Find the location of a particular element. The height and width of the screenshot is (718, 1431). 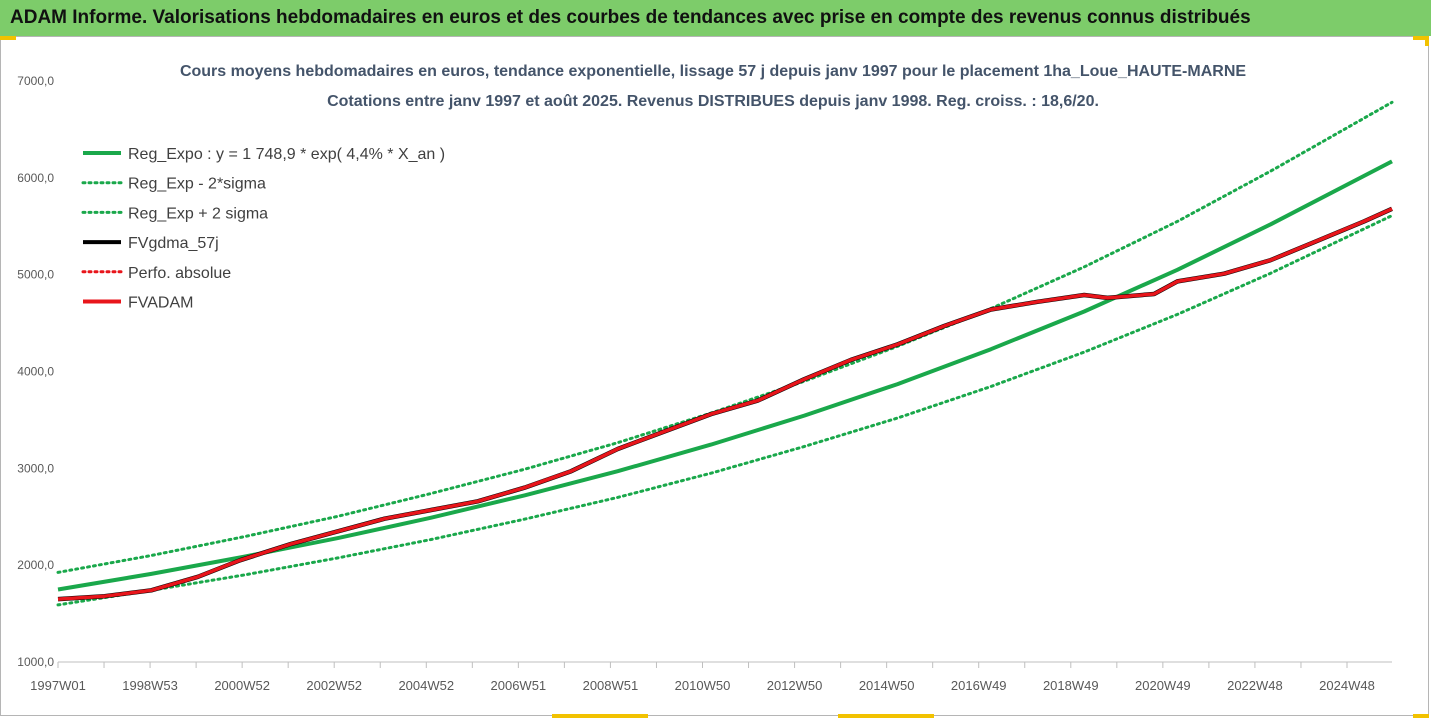

legend-label: Perfo. absolue is located at coordinates (179, 273).